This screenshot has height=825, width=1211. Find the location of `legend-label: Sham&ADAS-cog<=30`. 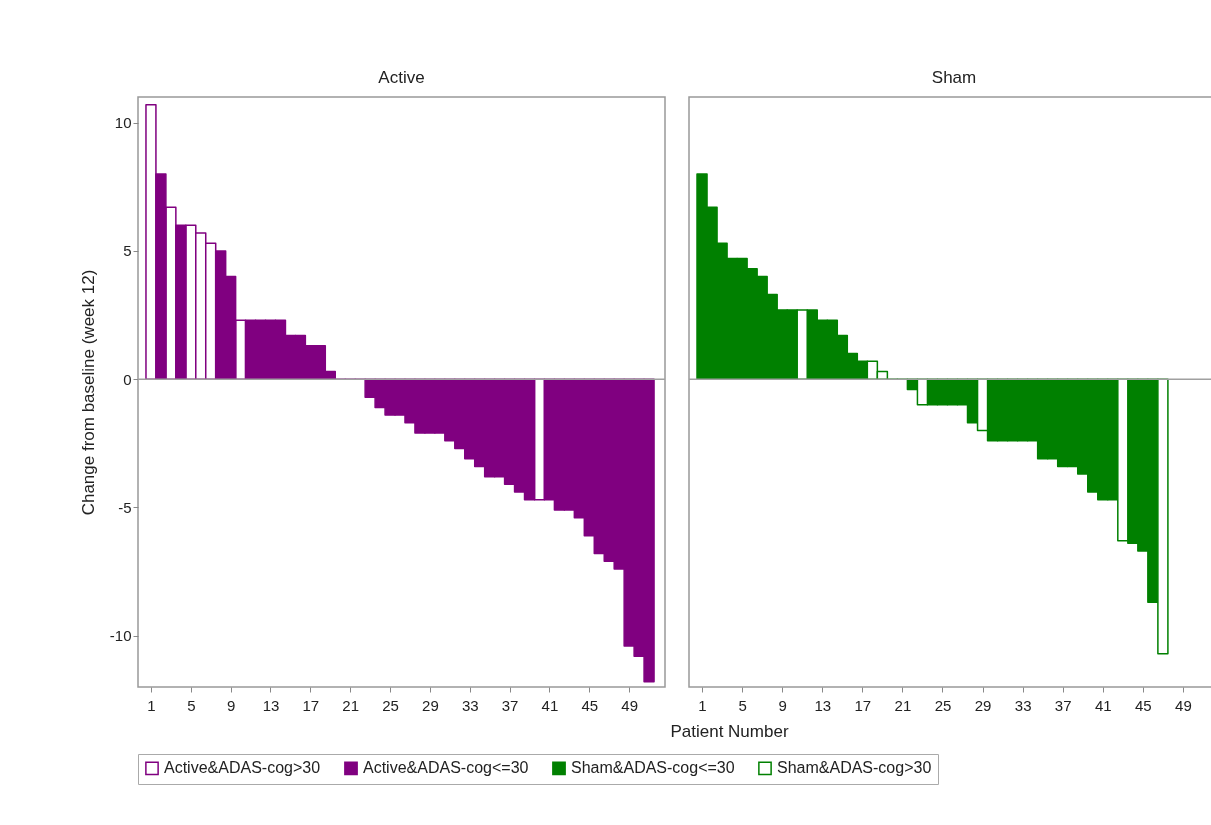

legend-label: Sham&ADAS-cog<=30 is located at coordinates (653, 768).